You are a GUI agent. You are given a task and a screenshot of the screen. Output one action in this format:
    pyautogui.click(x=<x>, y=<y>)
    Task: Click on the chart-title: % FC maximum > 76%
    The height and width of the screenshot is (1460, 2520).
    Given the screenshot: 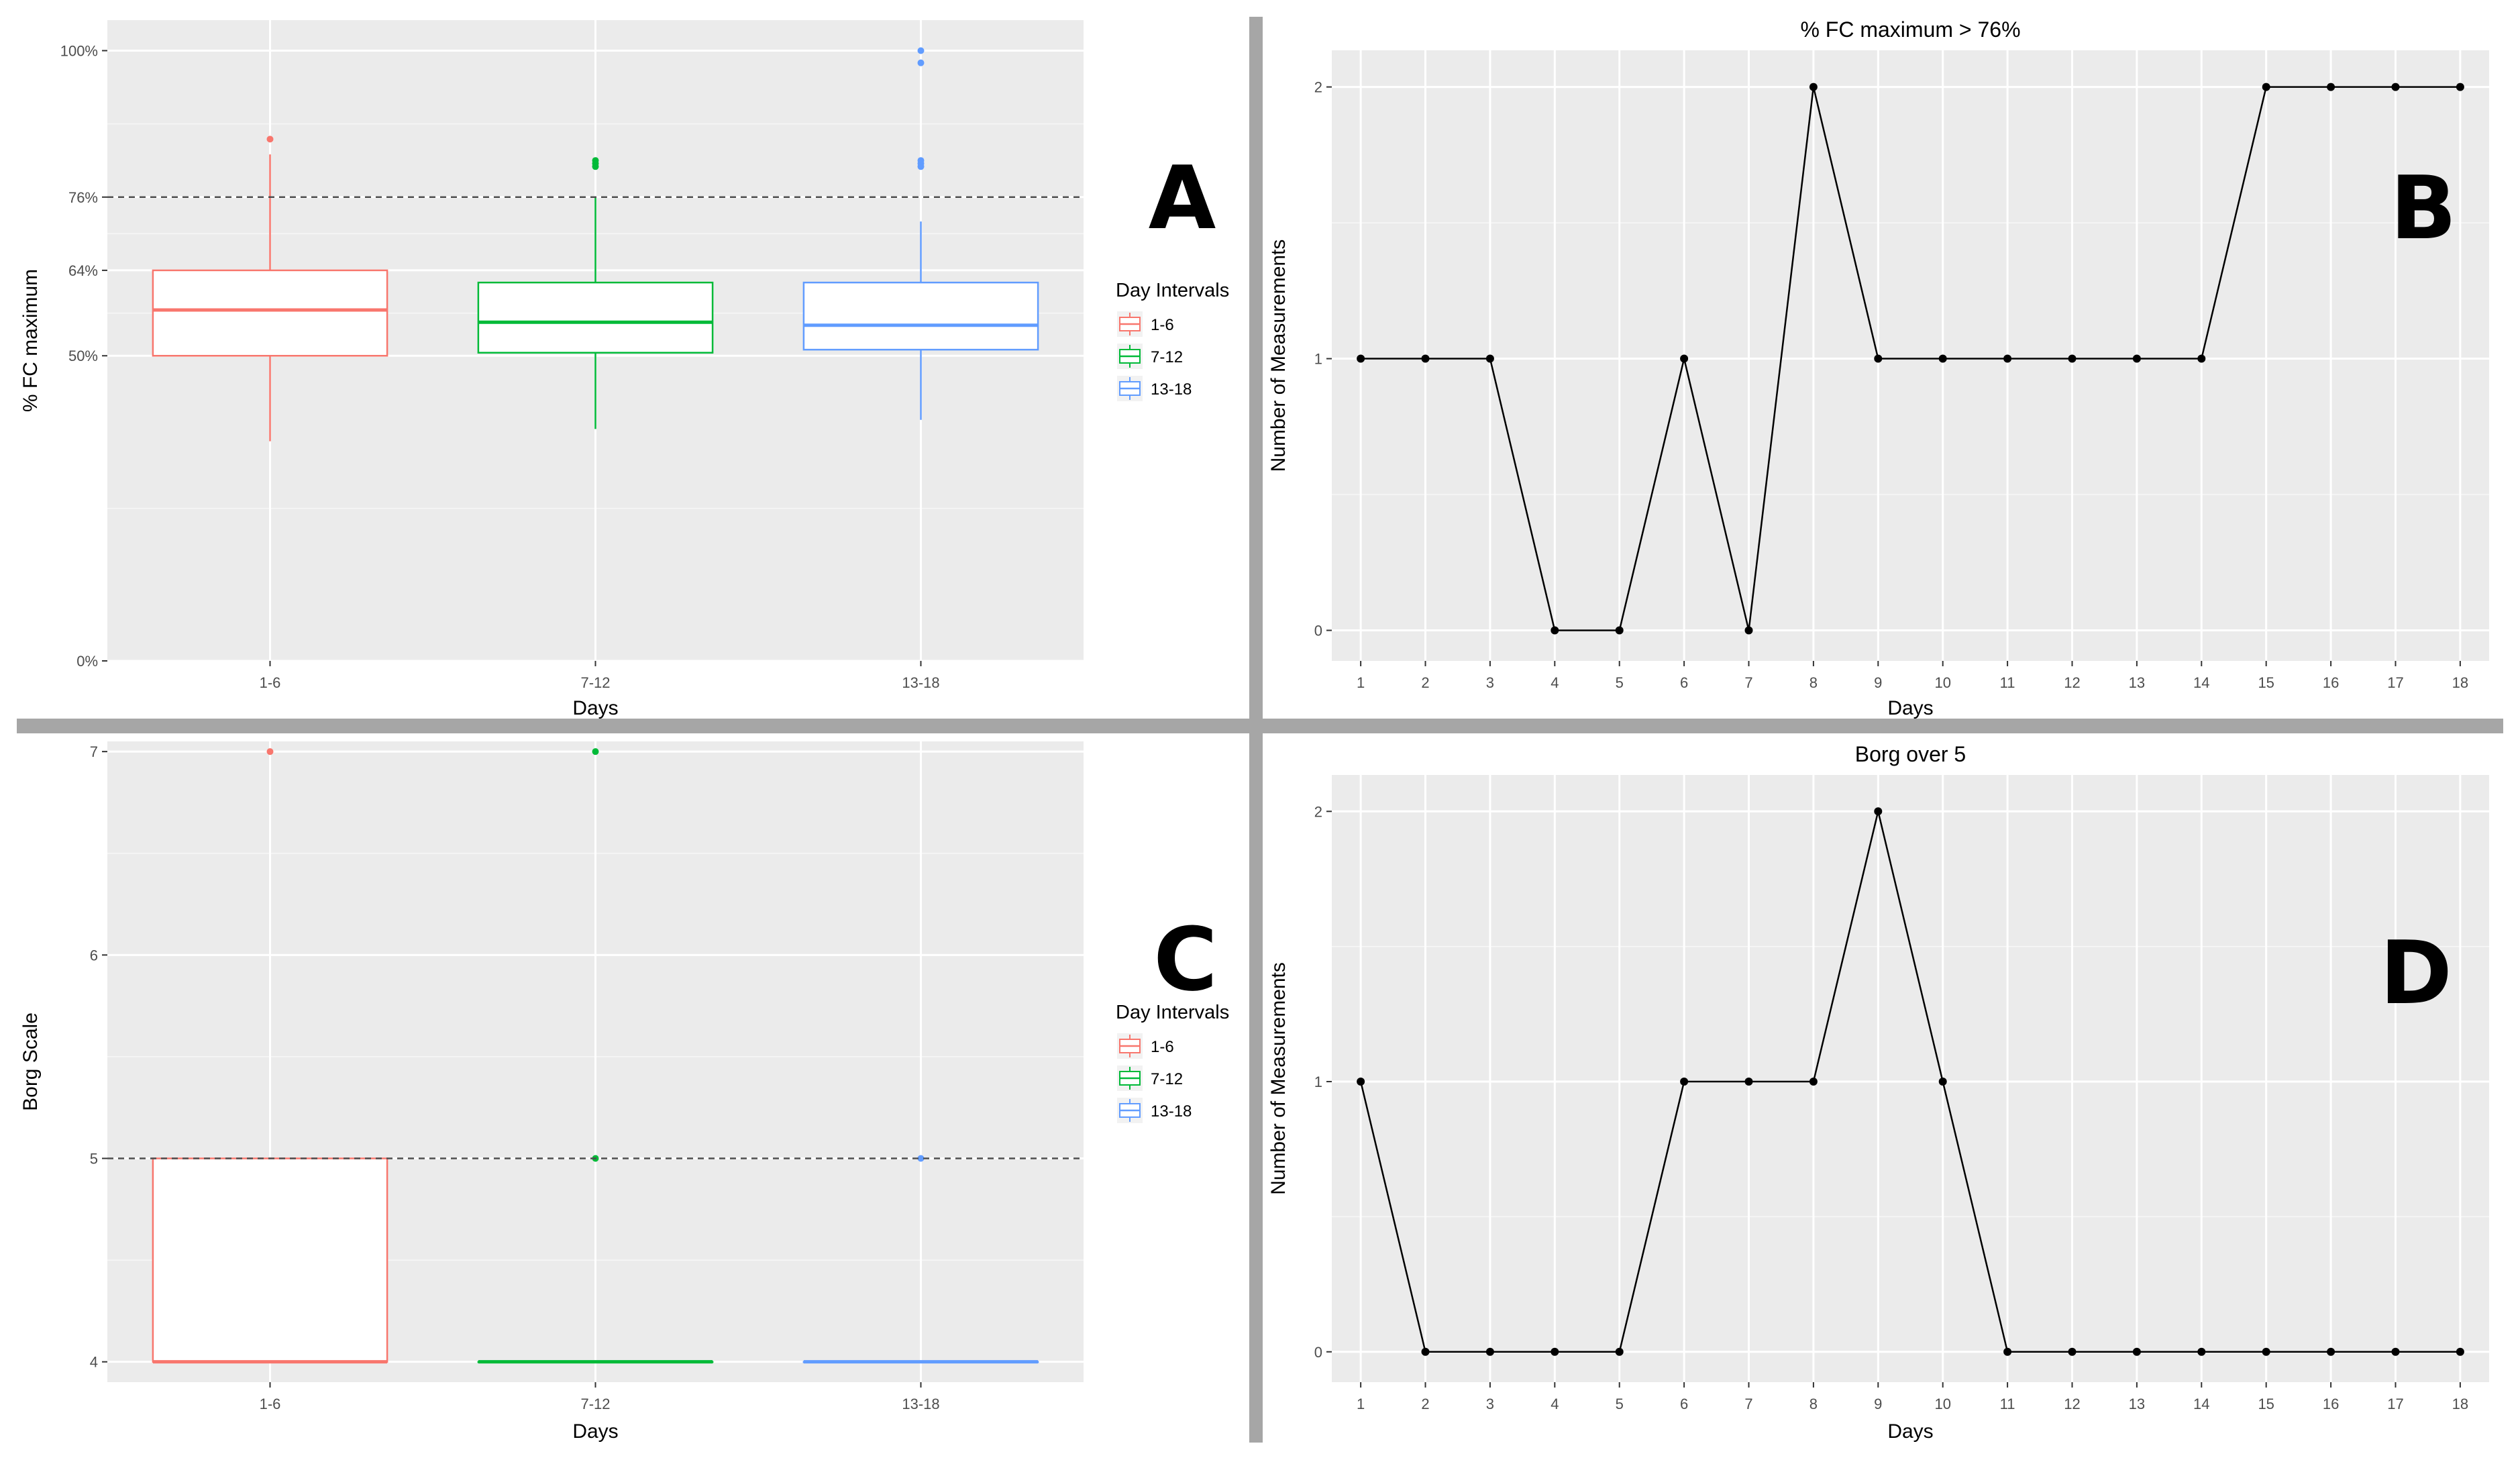 What is the action you would take?
    pyautogui.click(x=1910, y=29)
    